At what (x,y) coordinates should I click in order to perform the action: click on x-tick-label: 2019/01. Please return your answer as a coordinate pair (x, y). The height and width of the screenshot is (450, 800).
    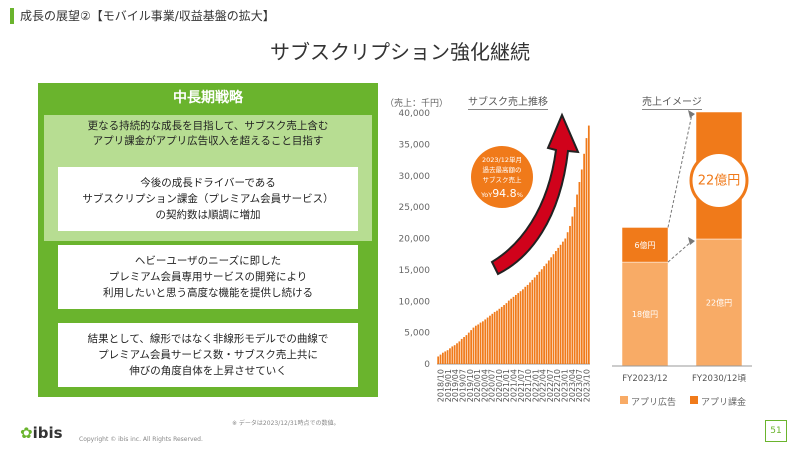
    Looking at the image, I should click on (448, 385).